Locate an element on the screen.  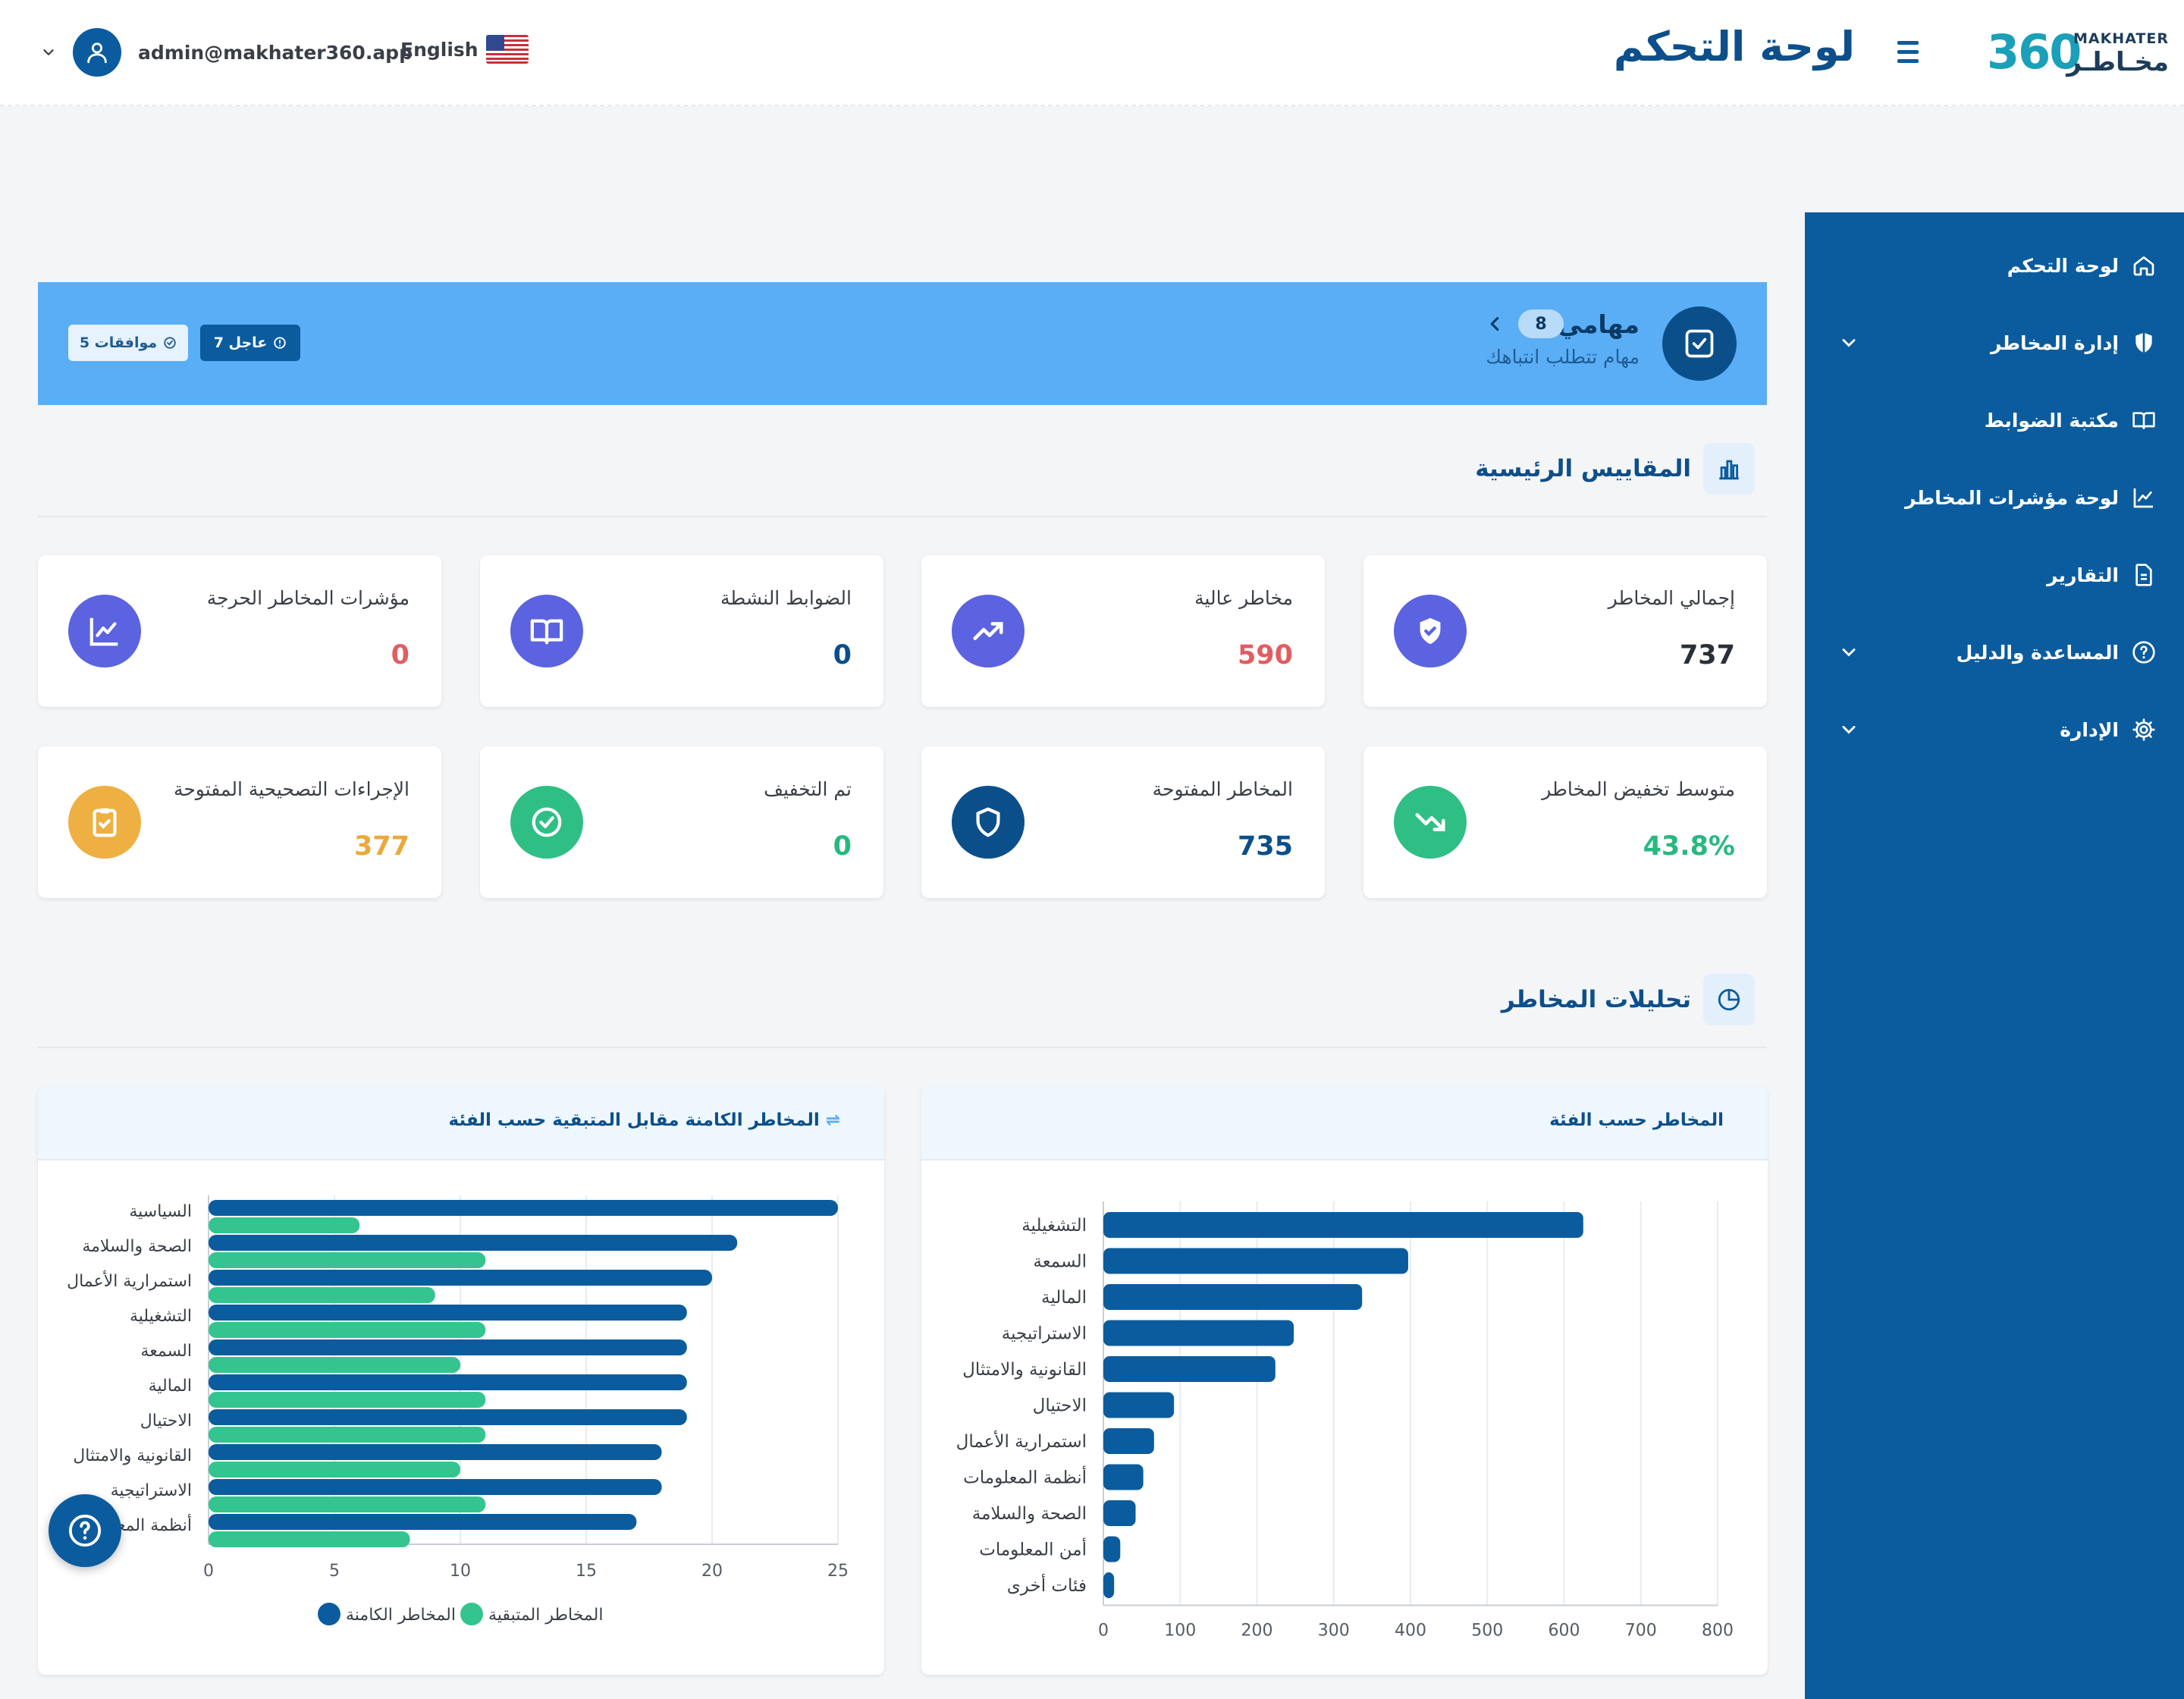
x-tick-label: 0 is located at coordinates (1103, 1632).